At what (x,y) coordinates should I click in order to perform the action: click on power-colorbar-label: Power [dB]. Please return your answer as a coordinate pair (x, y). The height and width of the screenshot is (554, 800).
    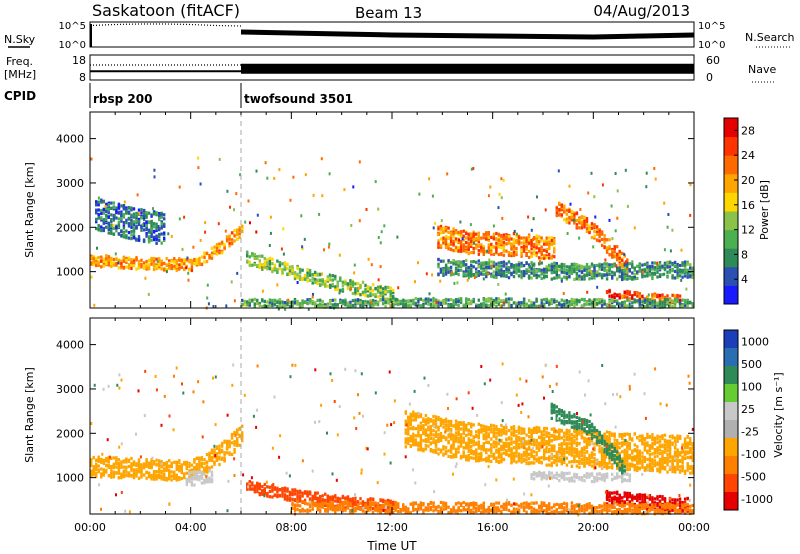
    Looking at the image, I should click on (764, 210).